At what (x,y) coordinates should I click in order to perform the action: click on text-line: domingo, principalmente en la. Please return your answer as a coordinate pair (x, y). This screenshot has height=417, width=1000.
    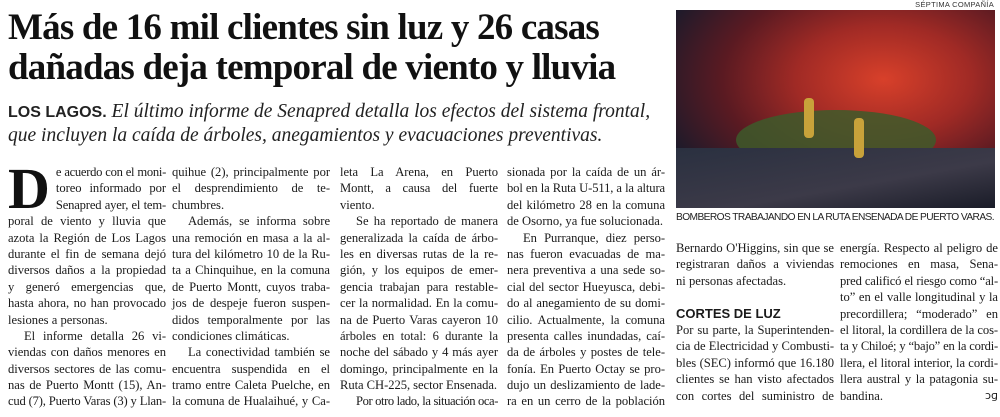
    Looking at the image, I should click on (419, 368).